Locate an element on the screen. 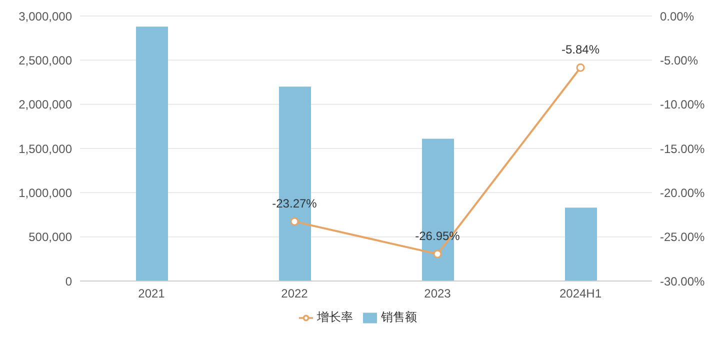  x-tick-label: 2023 is located at coordinates (438, 293).